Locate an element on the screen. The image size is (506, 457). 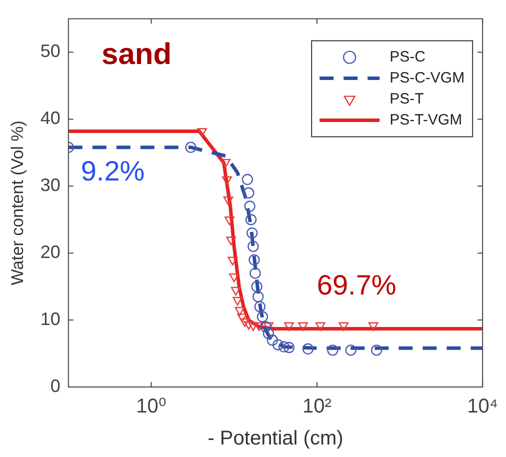
annotation: sand is located at coordinates (137, 55).